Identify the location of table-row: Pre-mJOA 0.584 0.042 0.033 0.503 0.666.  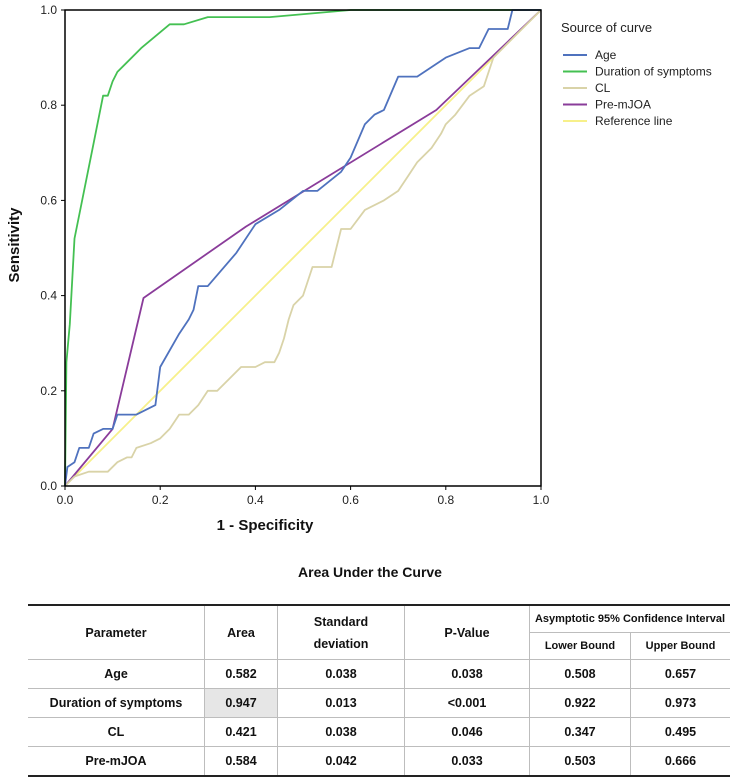
(379, 761).